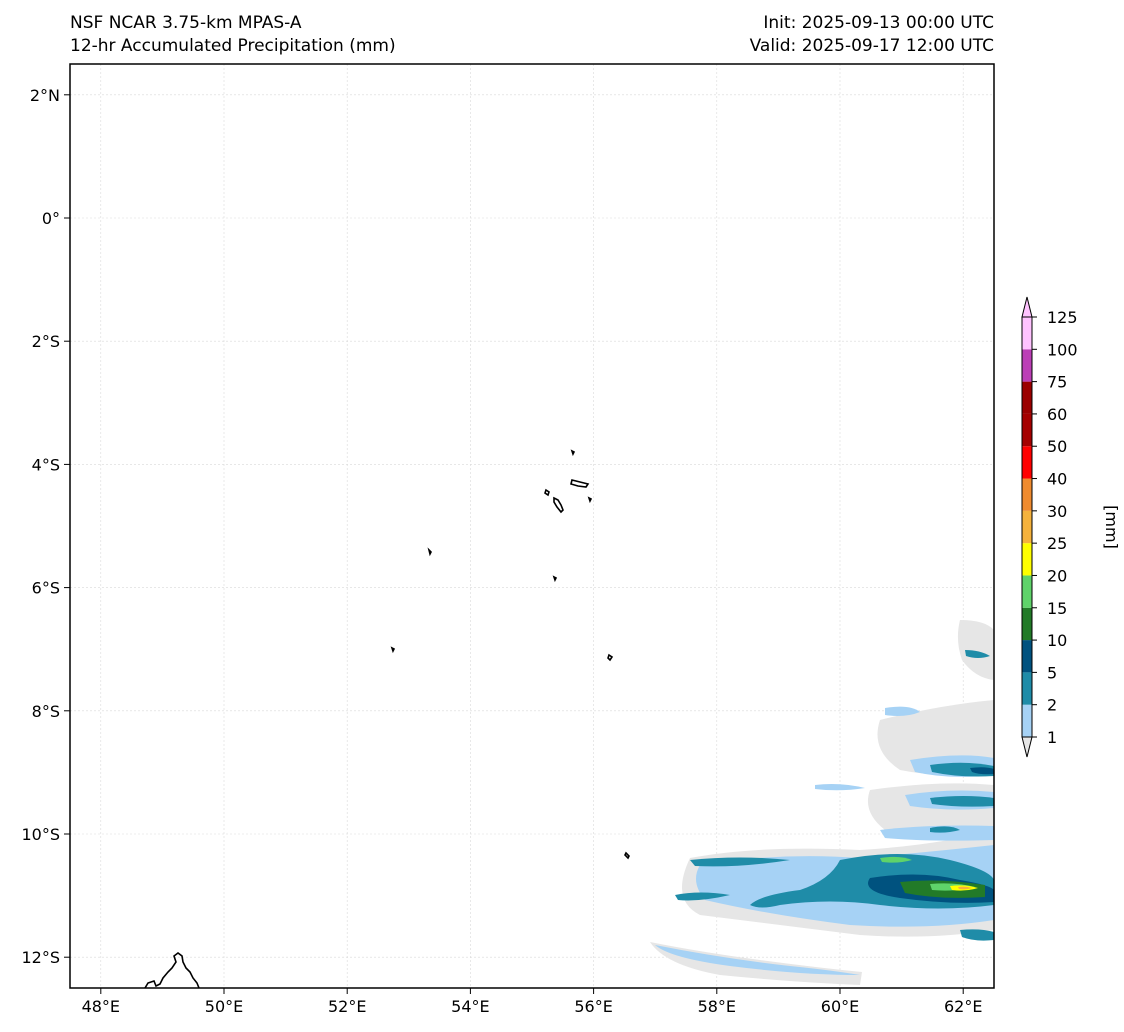 This screenshot has width=1124, height=1032. What do you see at coordinates (45, 95) in the screenshot?
I see `lat-tick-label: 2°N` at bounding box center [45, 95].